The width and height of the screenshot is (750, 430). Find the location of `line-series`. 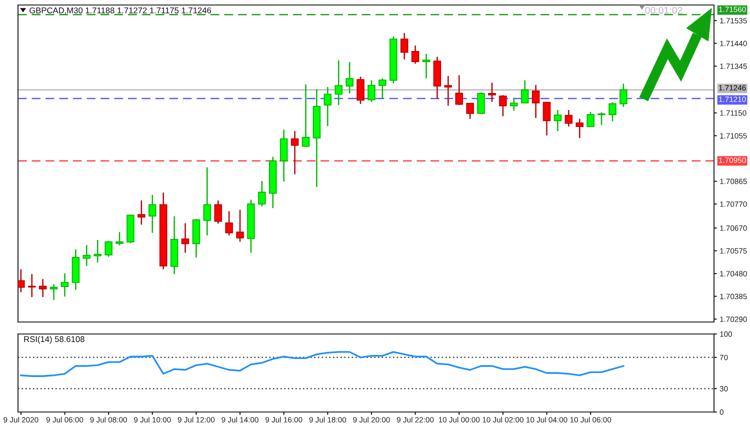

line-series is located at coordinates (322, 364).